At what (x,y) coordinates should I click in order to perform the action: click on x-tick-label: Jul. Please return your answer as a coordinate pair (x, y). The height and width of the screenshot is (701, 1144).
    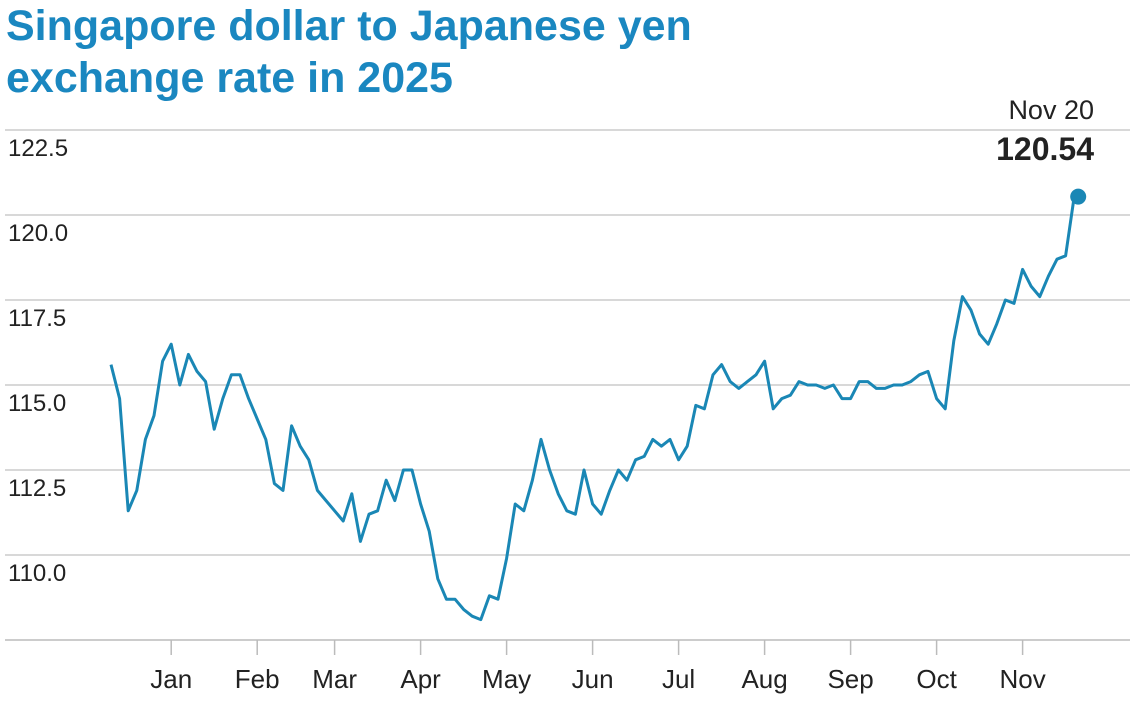
    Looking at the image, I should click on (678, 679).